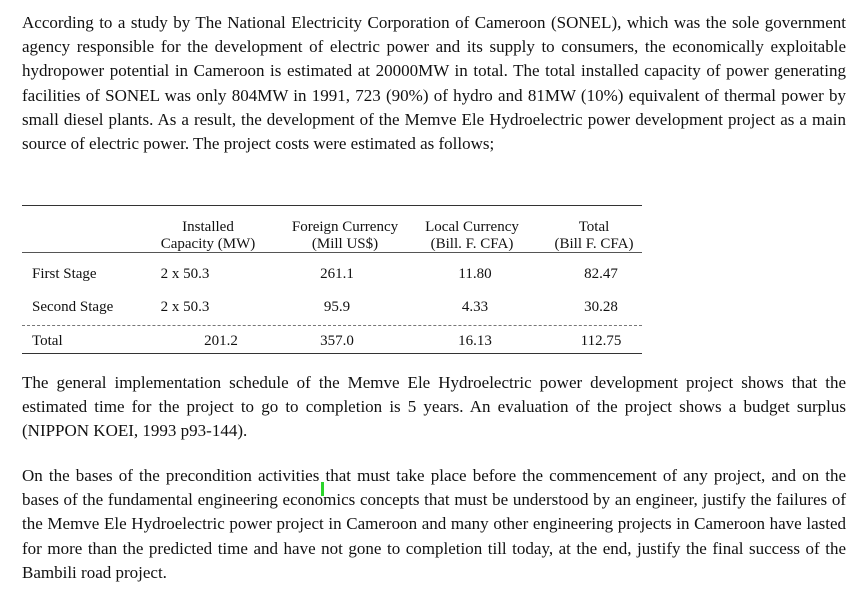 The image size is (868, 595). What do you see at coordinates (337, 341) in the screenshot?
I see `cell-total-foreign: 357.0` at bounding box center [337, 341].